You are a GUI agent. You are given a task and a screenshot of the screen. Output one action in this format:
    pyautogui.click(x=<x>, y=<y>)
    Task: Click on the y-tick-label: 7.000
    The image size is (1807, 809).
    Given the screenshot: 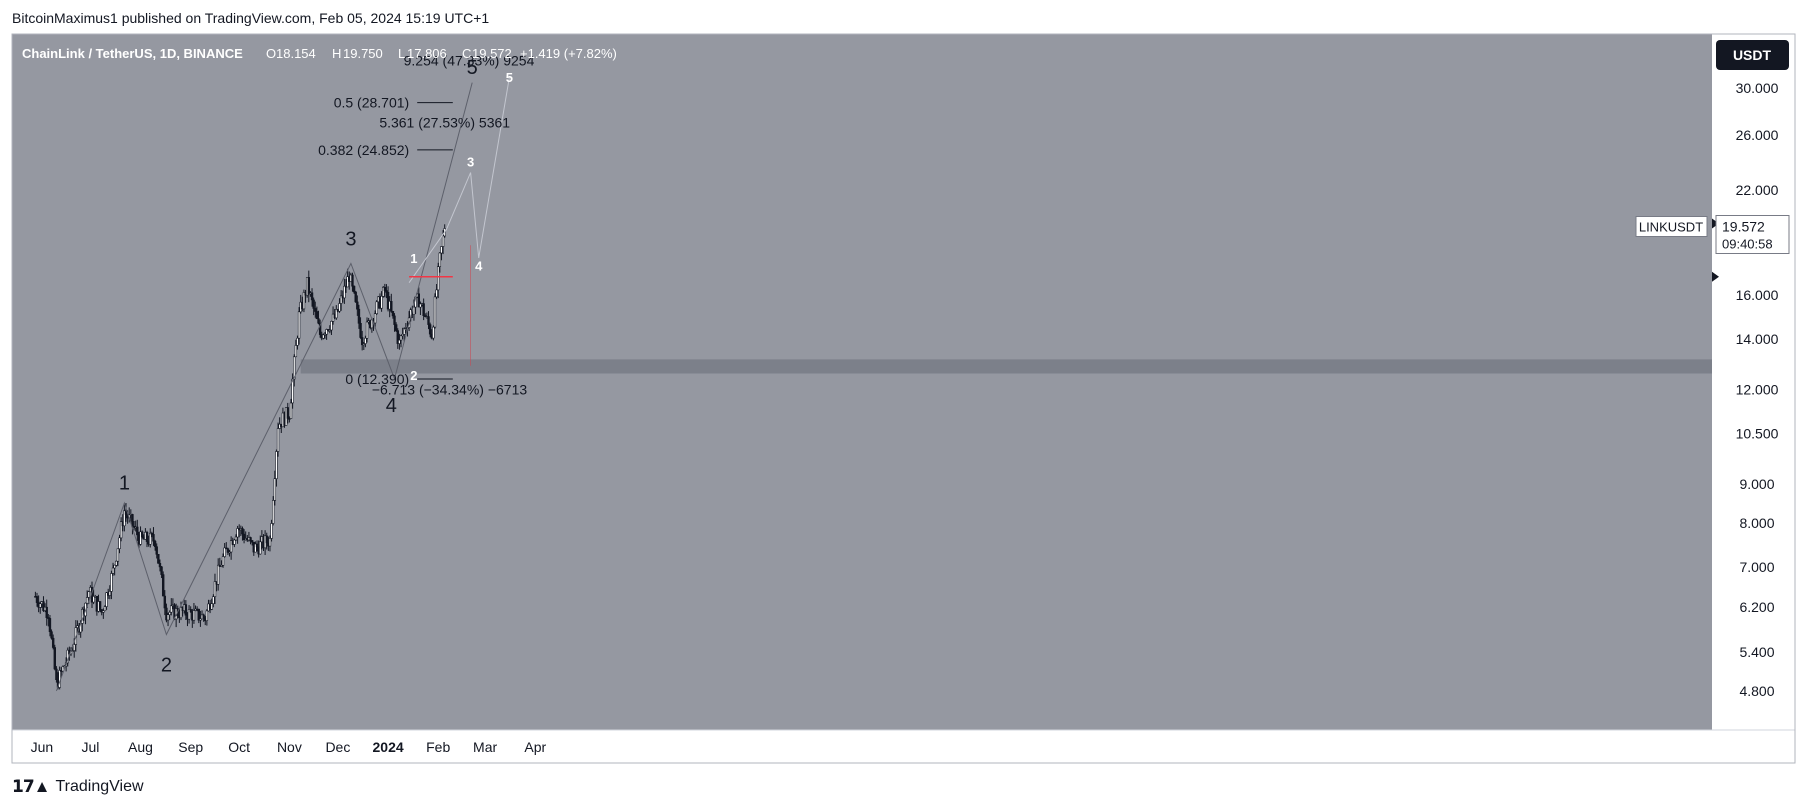 What is the action you would take?
    pyautogui.click(x=1756, y=567)
    